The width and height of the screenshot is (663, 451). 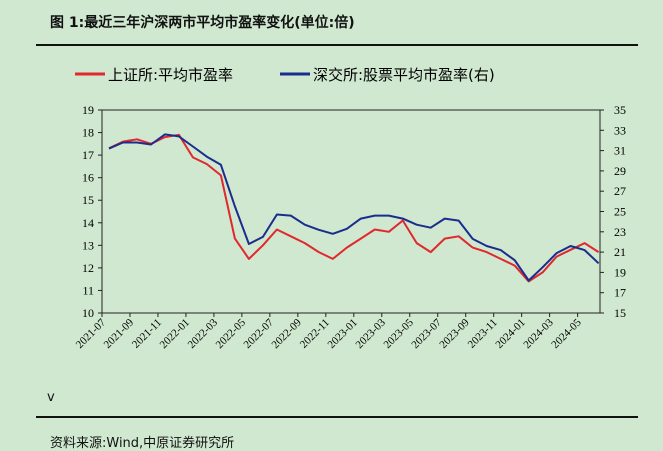 What do you see at coordinates (285, 75) in the screenshot?
I see `legend: 上证所:平均市盈率 深交所:股票平均市盈率(右)` at bounding box center [285, 75].